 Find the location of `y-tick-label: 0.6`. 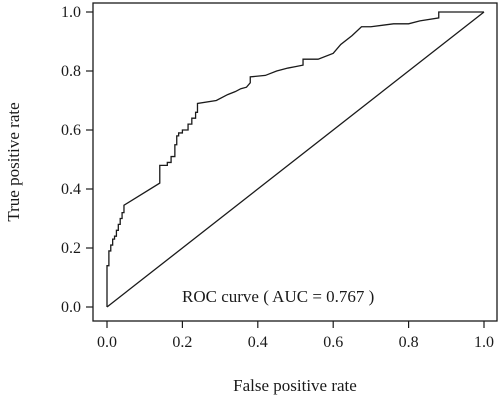

y-tick-label: 0.6 is located at coordinates (71, 130).